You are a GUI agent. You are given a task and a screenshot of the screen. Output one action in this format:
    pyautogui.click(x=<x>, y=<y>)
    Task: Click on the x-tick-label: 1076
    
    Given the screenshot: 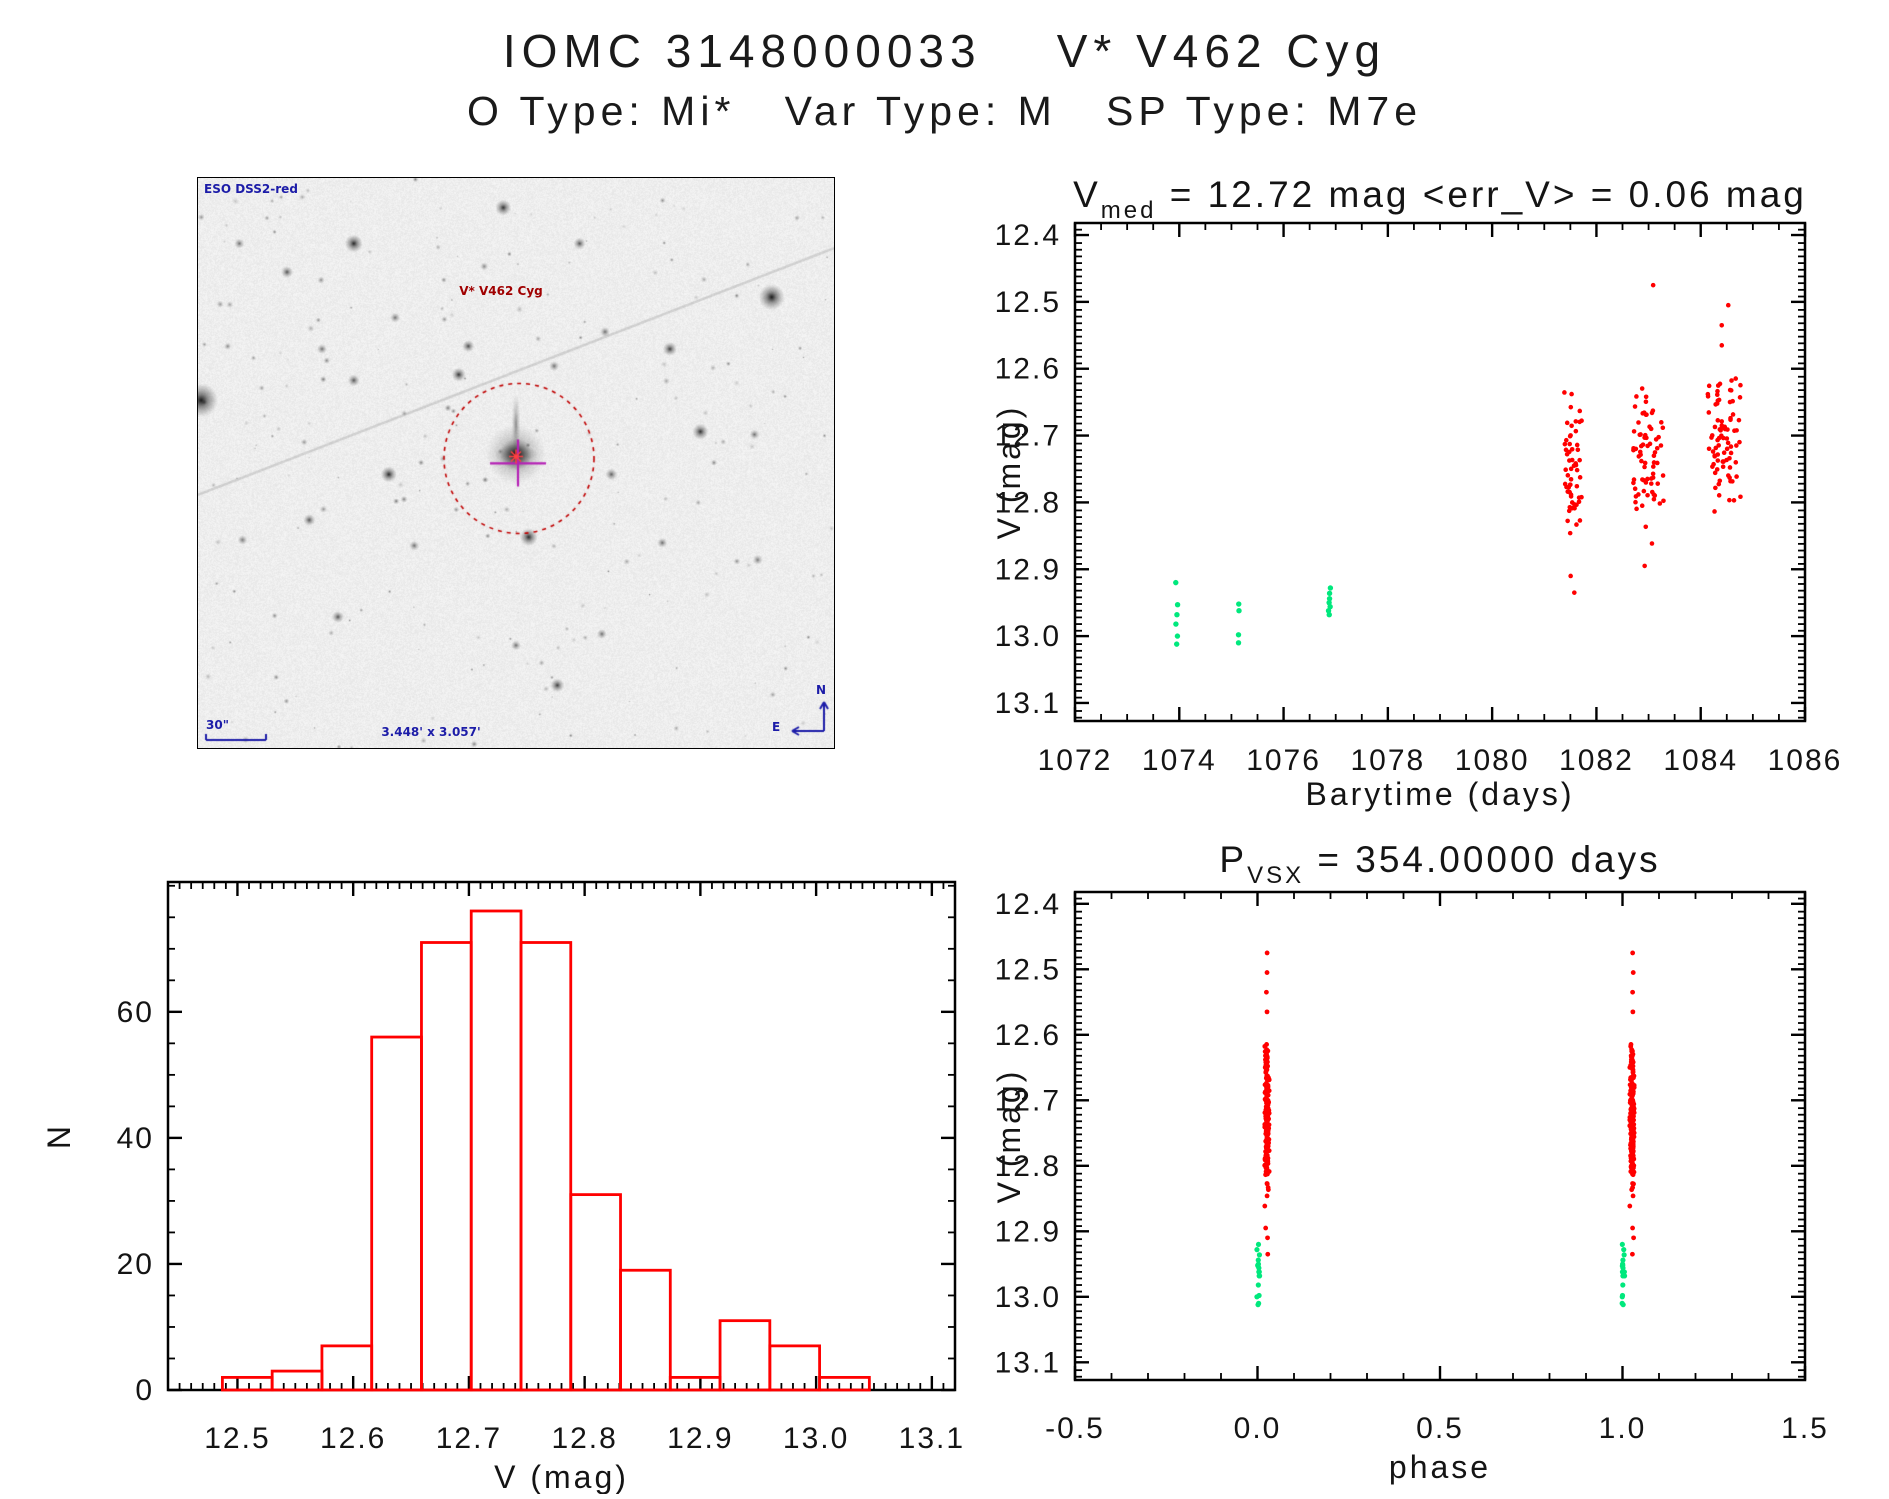 What is the action you would take?
    pyautogui.click(x=1283, y=760)
    